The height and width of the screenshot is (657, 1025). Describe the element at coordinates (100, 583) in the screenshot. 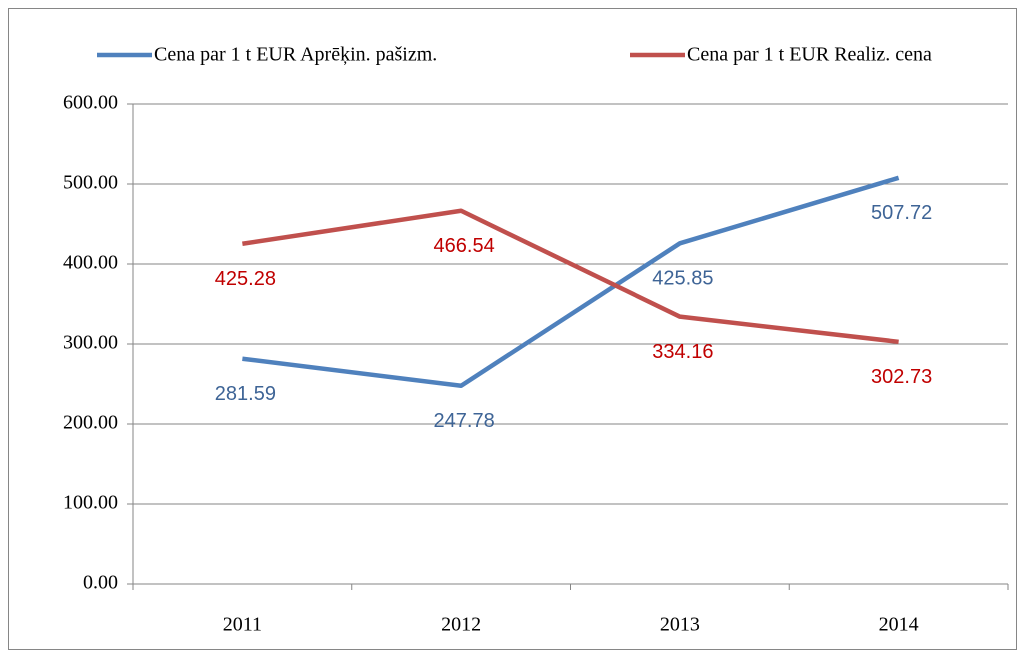

I see `y-tick-label: 0.00` at that location.